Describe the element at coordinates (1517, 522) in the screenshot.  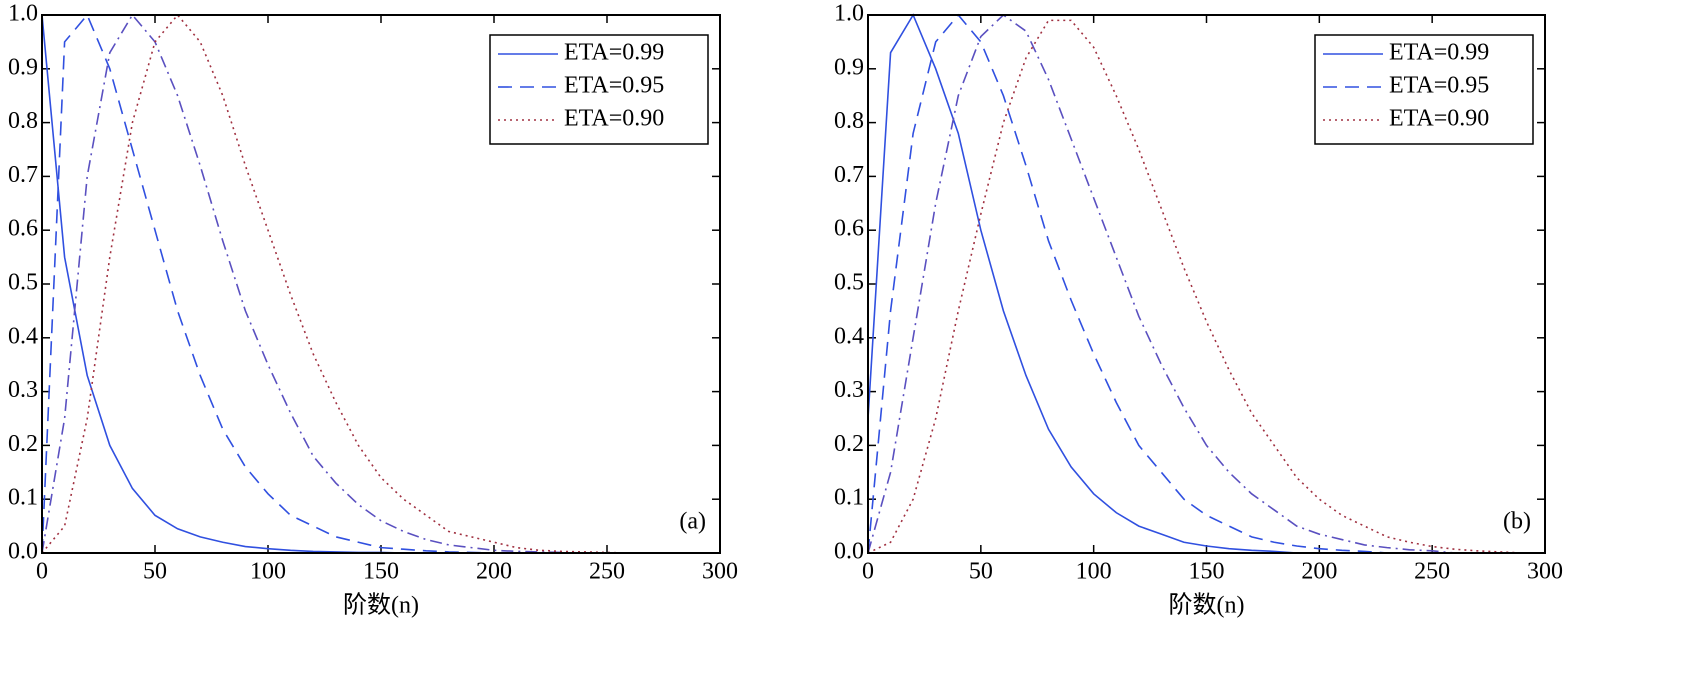
I see `panel-label: (b)` at that location.